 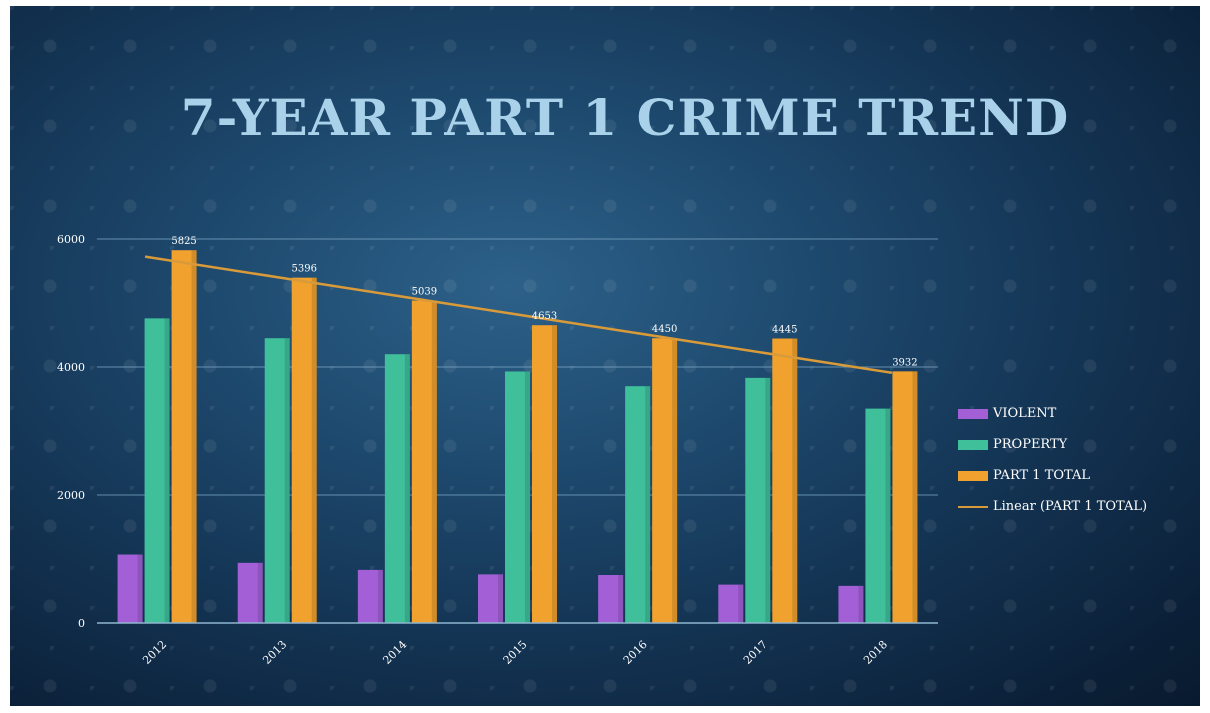 I want to click on bar-shade-property-2015, so click(x=527, y=497).